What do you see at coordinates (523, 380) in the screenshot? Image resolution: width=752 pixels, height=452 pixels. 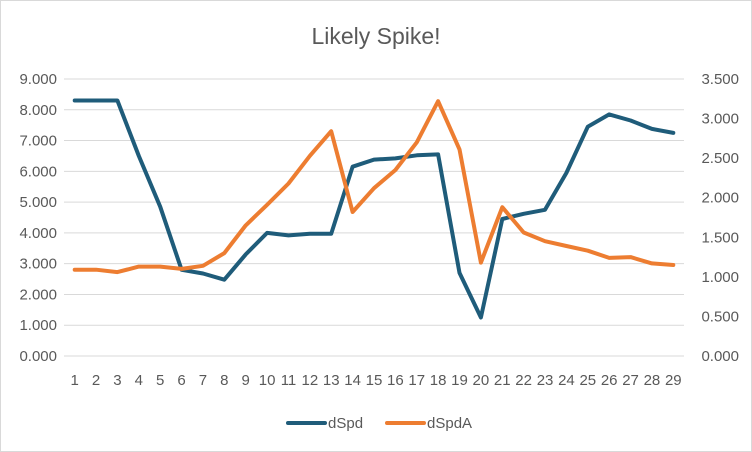 I see `x-axis-tick-label: 22` at bounding box center [523, 380].